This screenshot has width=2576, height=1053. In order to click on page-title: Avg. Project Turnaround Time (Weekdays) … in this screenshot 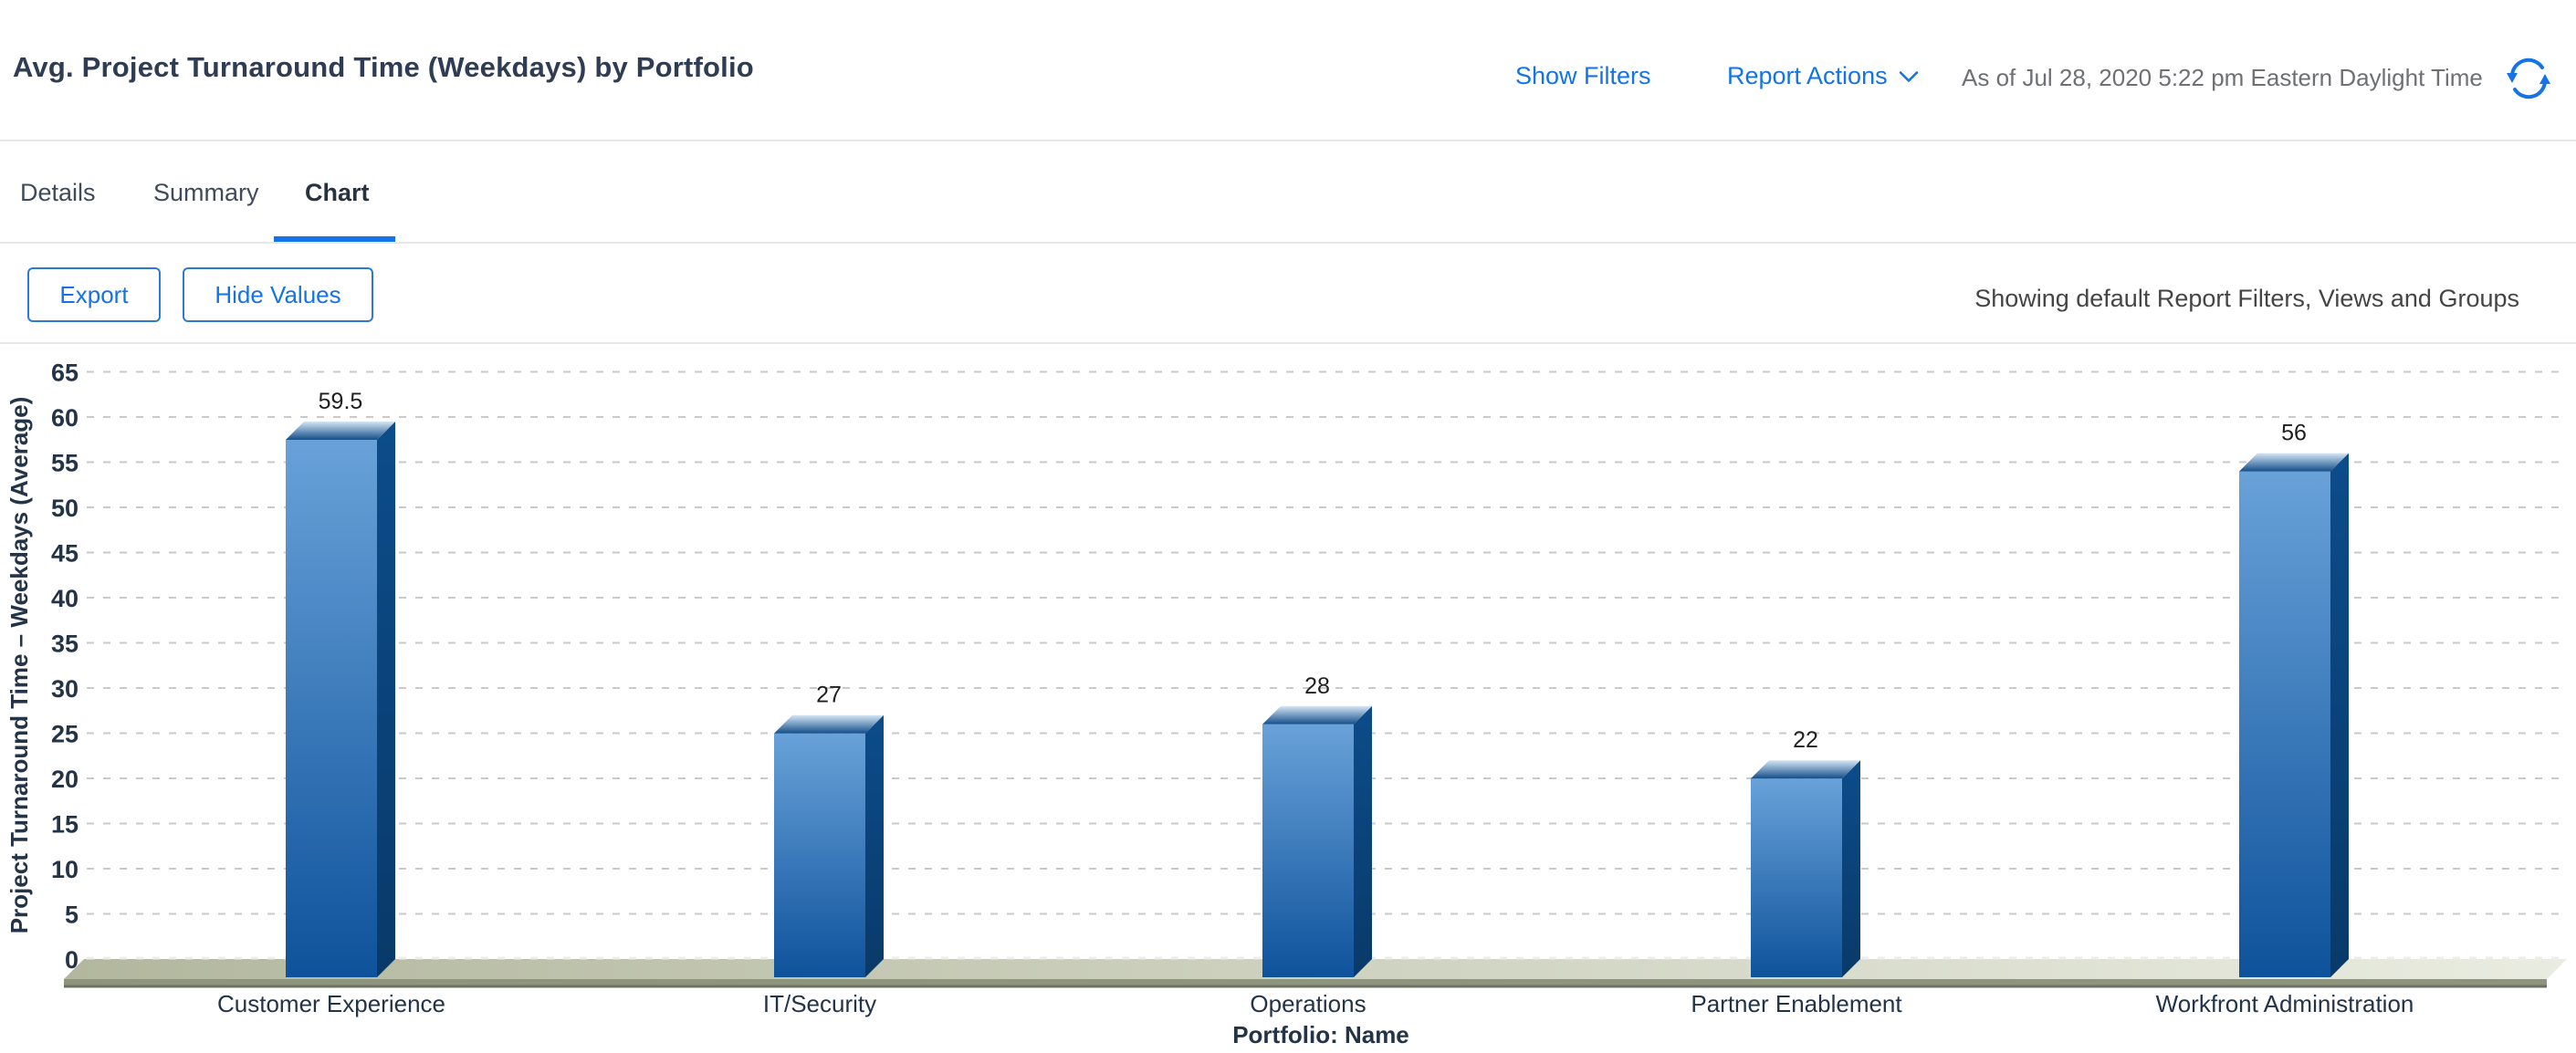, I will do `click(383, 67)`.